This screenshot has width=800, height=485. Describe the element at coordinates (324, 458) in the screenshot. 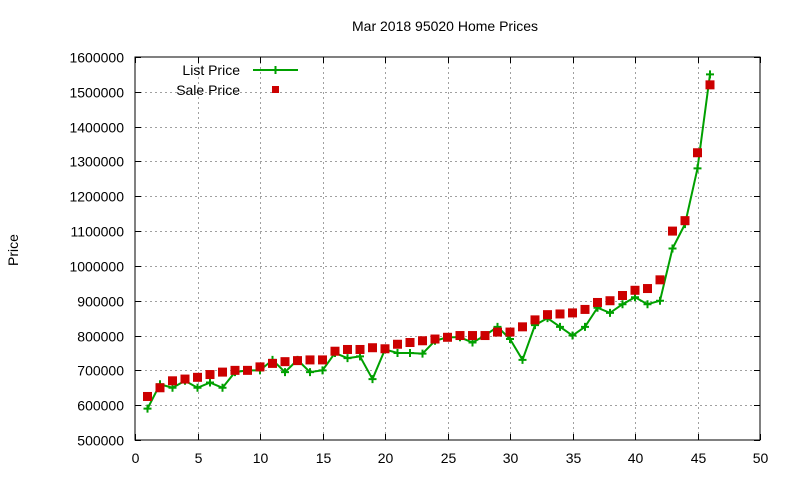

I see `x-tick-label: 15` at that location.